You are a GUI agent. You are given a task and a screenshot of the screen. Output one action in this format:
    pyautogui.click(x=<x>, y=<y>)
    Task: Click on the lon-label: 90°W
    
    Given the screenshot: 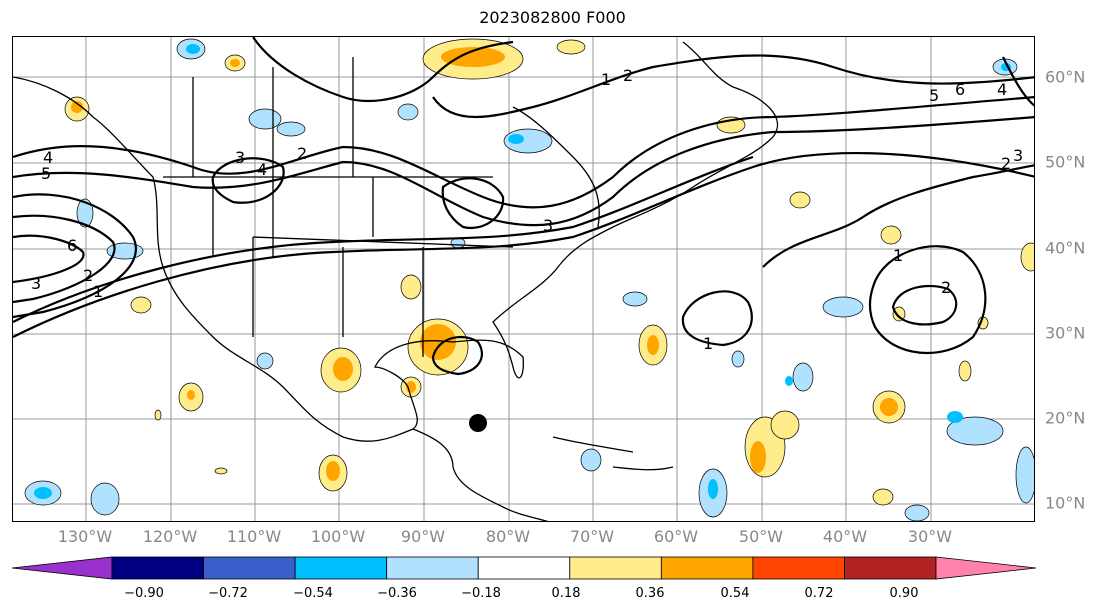 What is the action you would take?
    pyautogui.click(x=423, y=536)
    